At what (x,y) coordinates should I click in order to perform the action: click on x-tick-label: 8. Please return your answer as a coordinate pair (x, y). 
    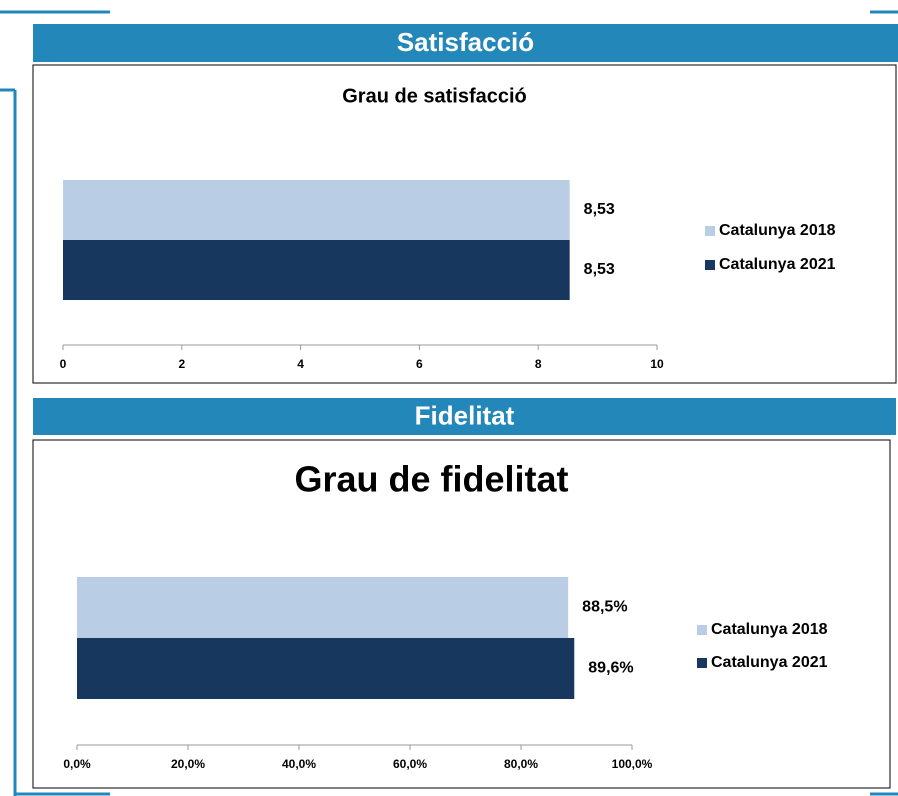
    Looking at the image, I should click on (538, 364).